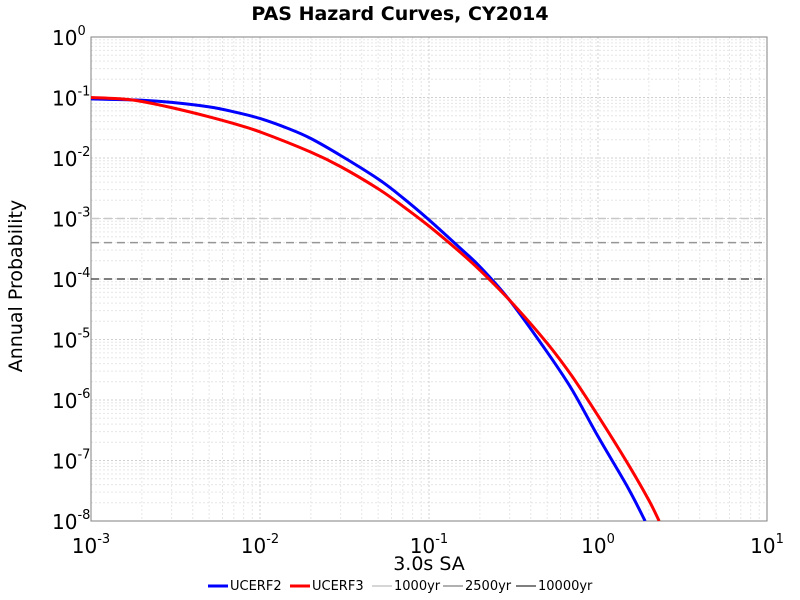 Image resolution: width=800 pixels, height=600 pixels. Describe the element at coordinates (71, 400) in the screenshot. I see `y-tick-label: 10⁻⁶` at that location.